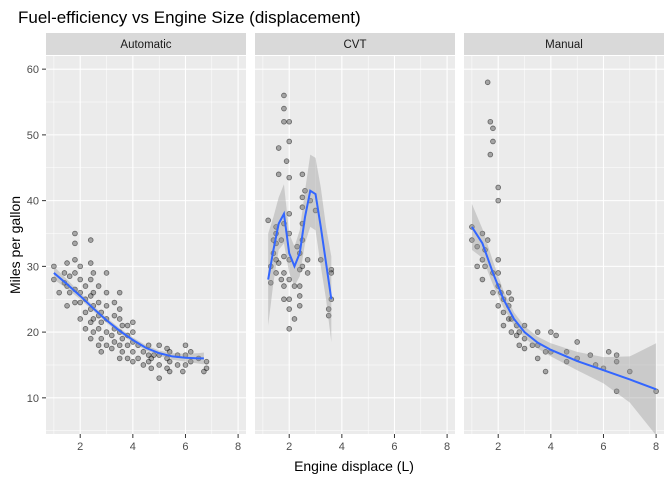 This screenshot has width=672, height=480. Describe the element at coordinates (33, 399) in the screenshot. I see `y-tick-label: 10` at that location.